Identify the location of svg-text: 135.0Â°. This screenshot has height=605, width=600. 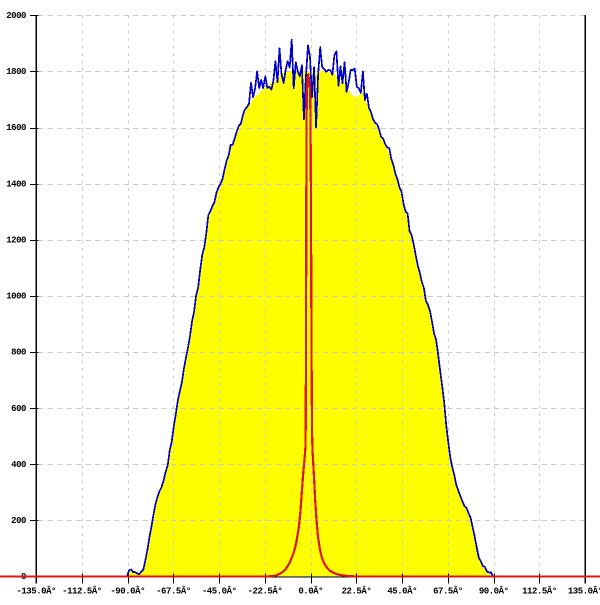
(584, 591).